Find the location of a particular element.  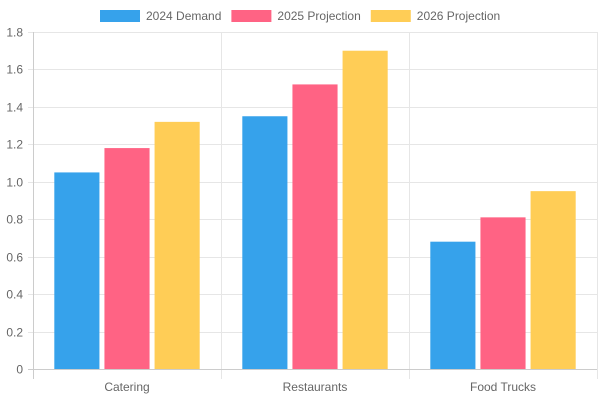

bar-food-trucks-2025-projection is located at coordinates (503, 293).